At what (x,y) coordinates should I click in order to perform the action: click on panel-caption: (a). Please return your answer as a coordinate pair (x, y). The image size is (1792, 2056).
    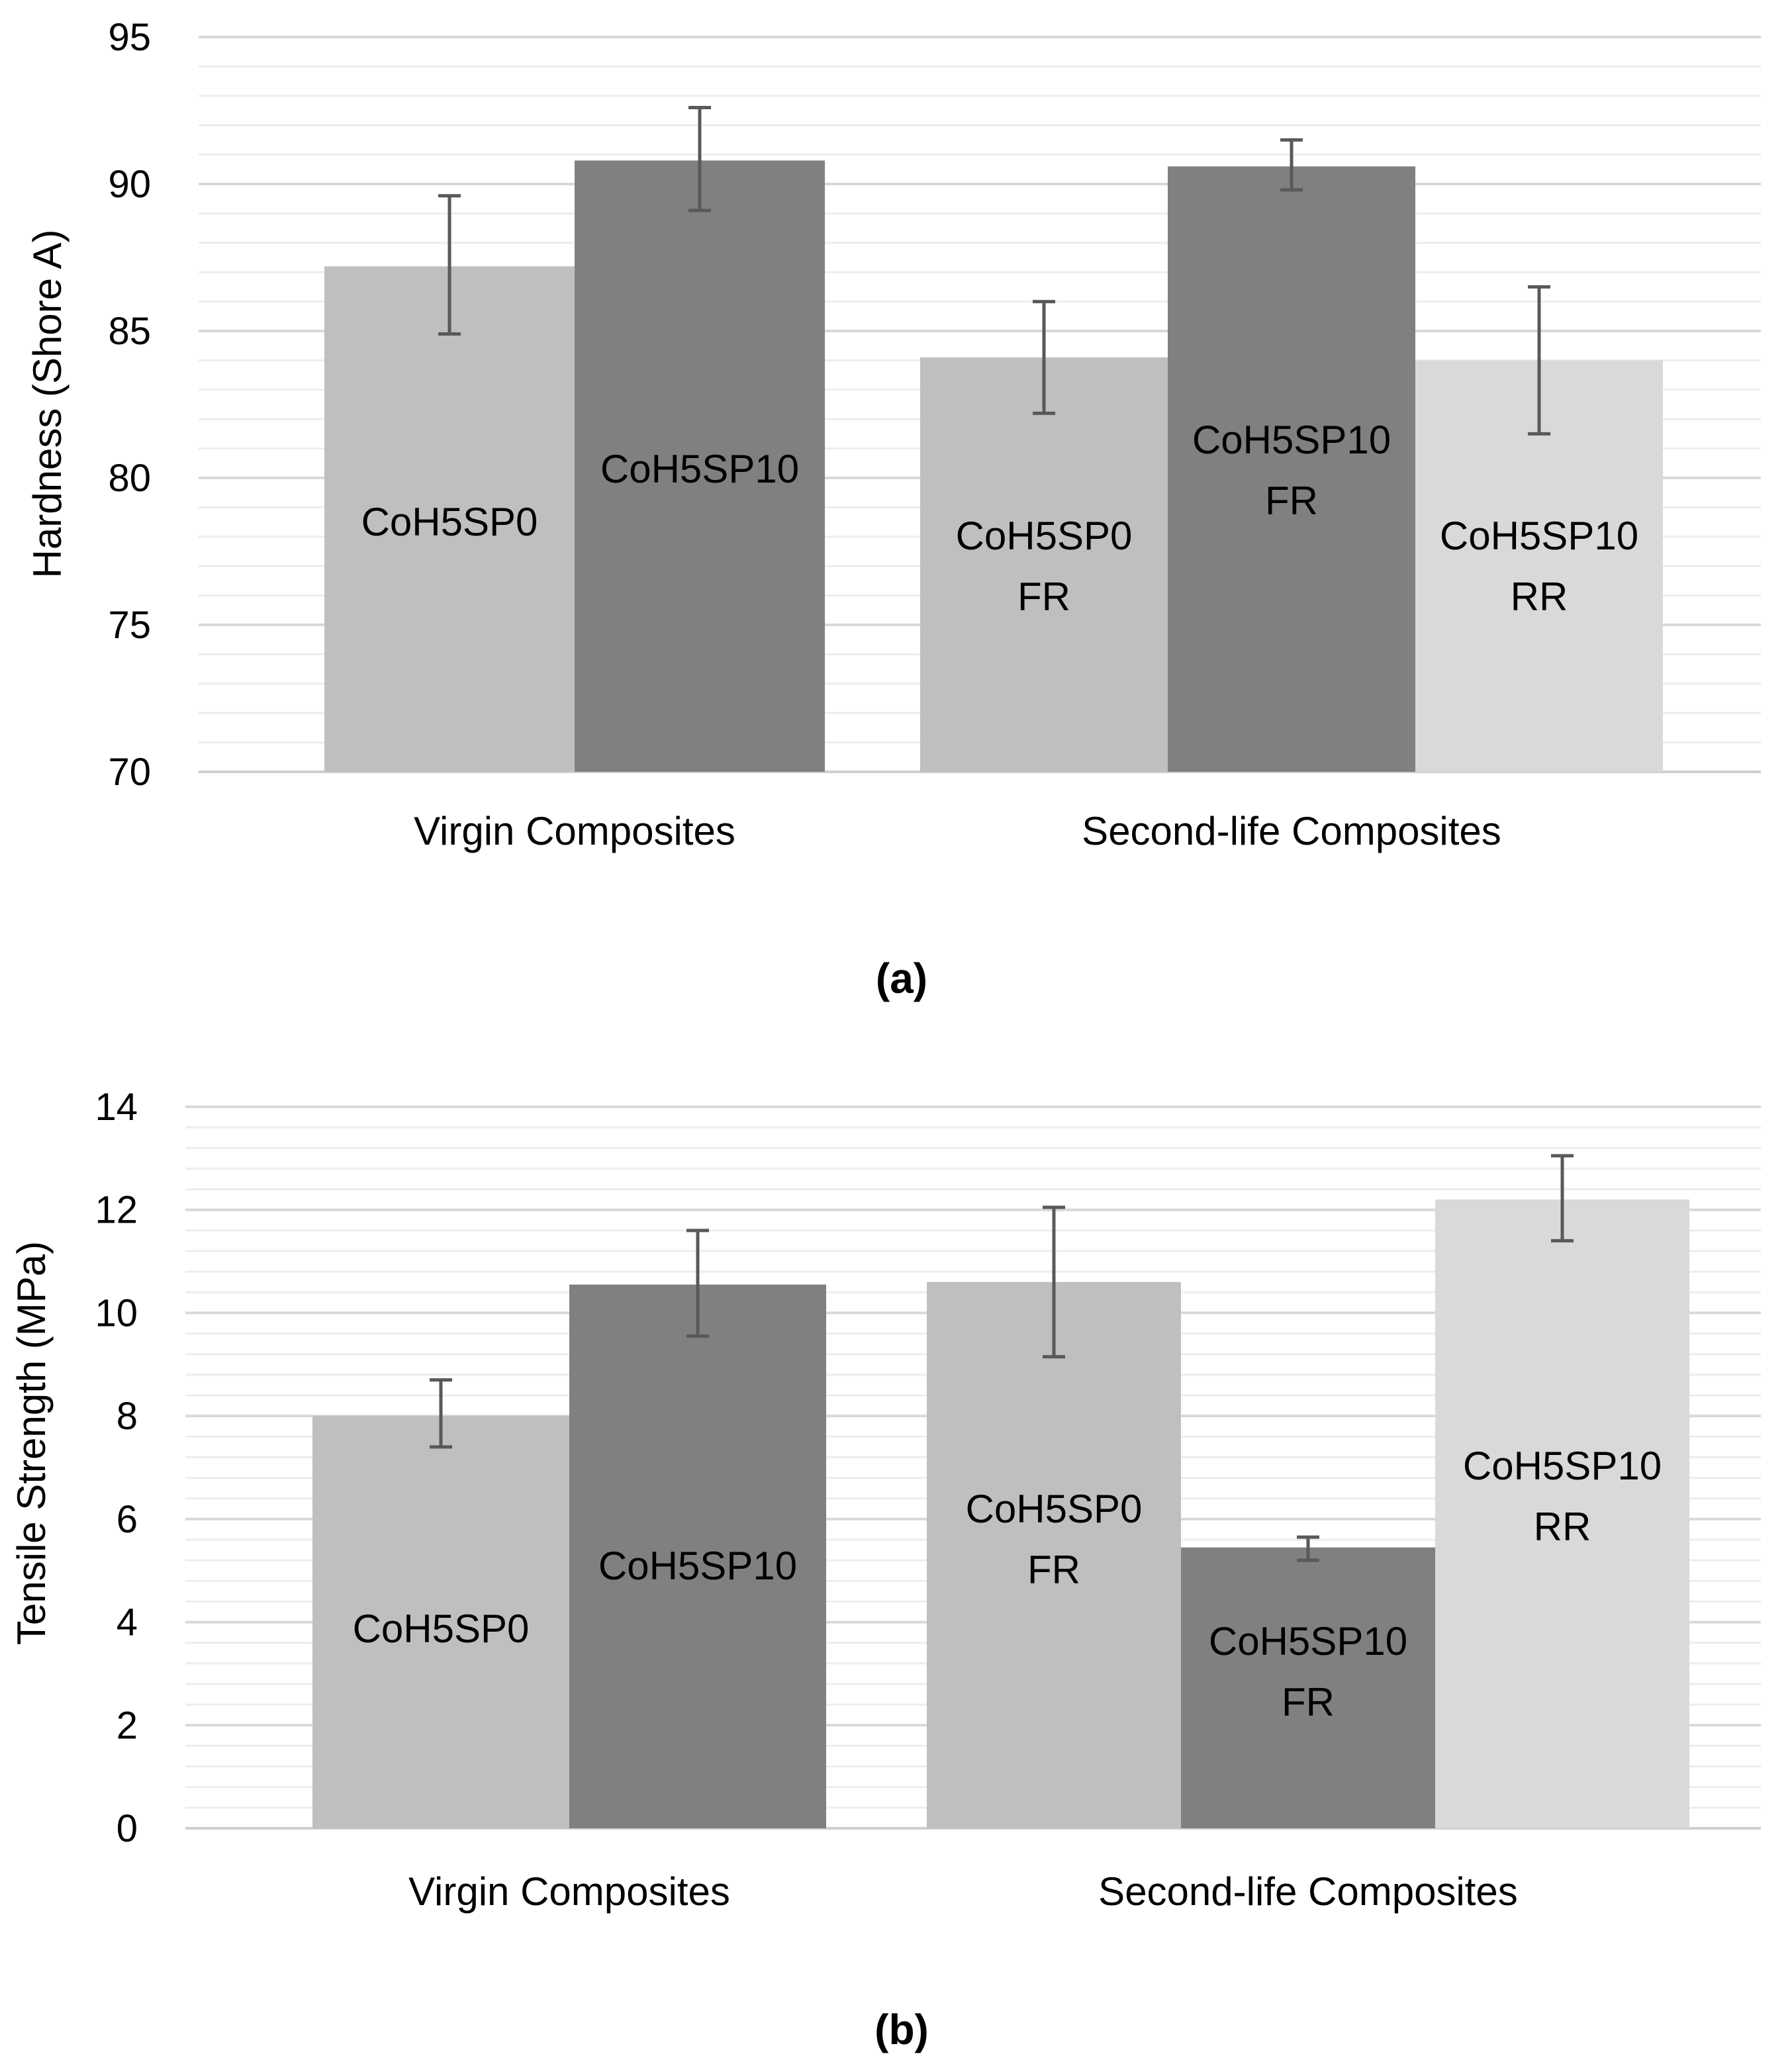
    Looking at the image, I should click on (901, 978).